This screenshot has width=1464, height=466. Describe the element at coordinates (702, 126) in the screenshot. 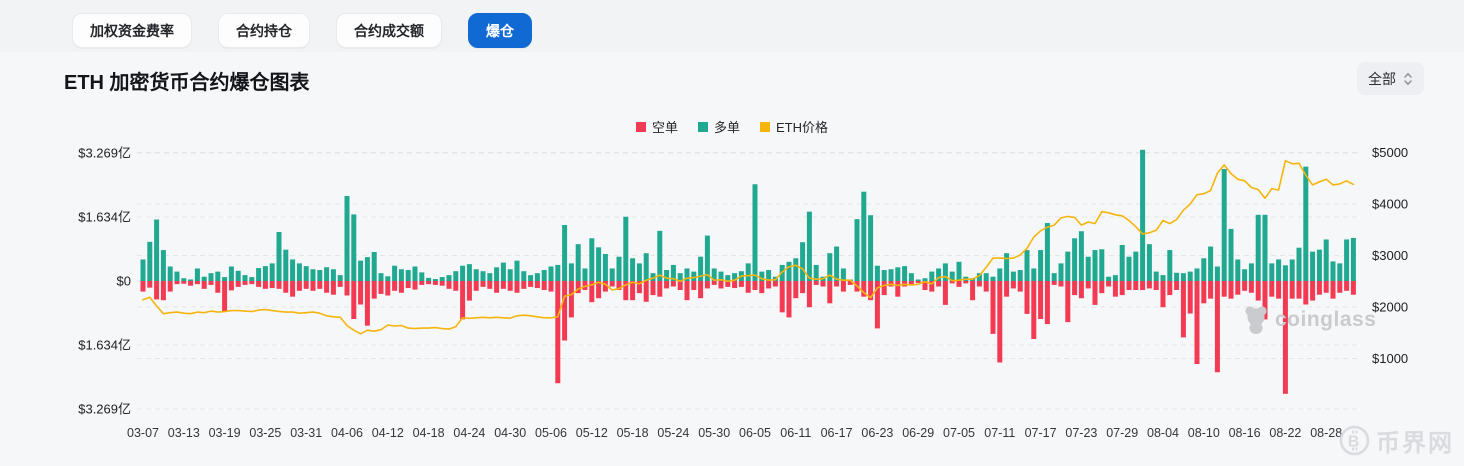

I see `longs-swatch-icon` at that location.